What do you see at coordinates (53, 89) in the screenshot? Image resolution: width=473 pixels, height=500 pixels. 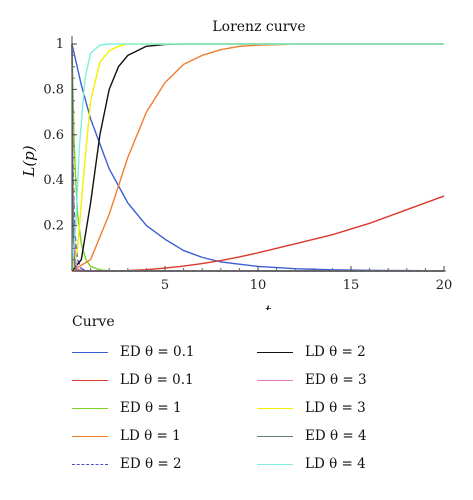 I see `y-tick-label: 0.8` at bounding box center [53, 89].